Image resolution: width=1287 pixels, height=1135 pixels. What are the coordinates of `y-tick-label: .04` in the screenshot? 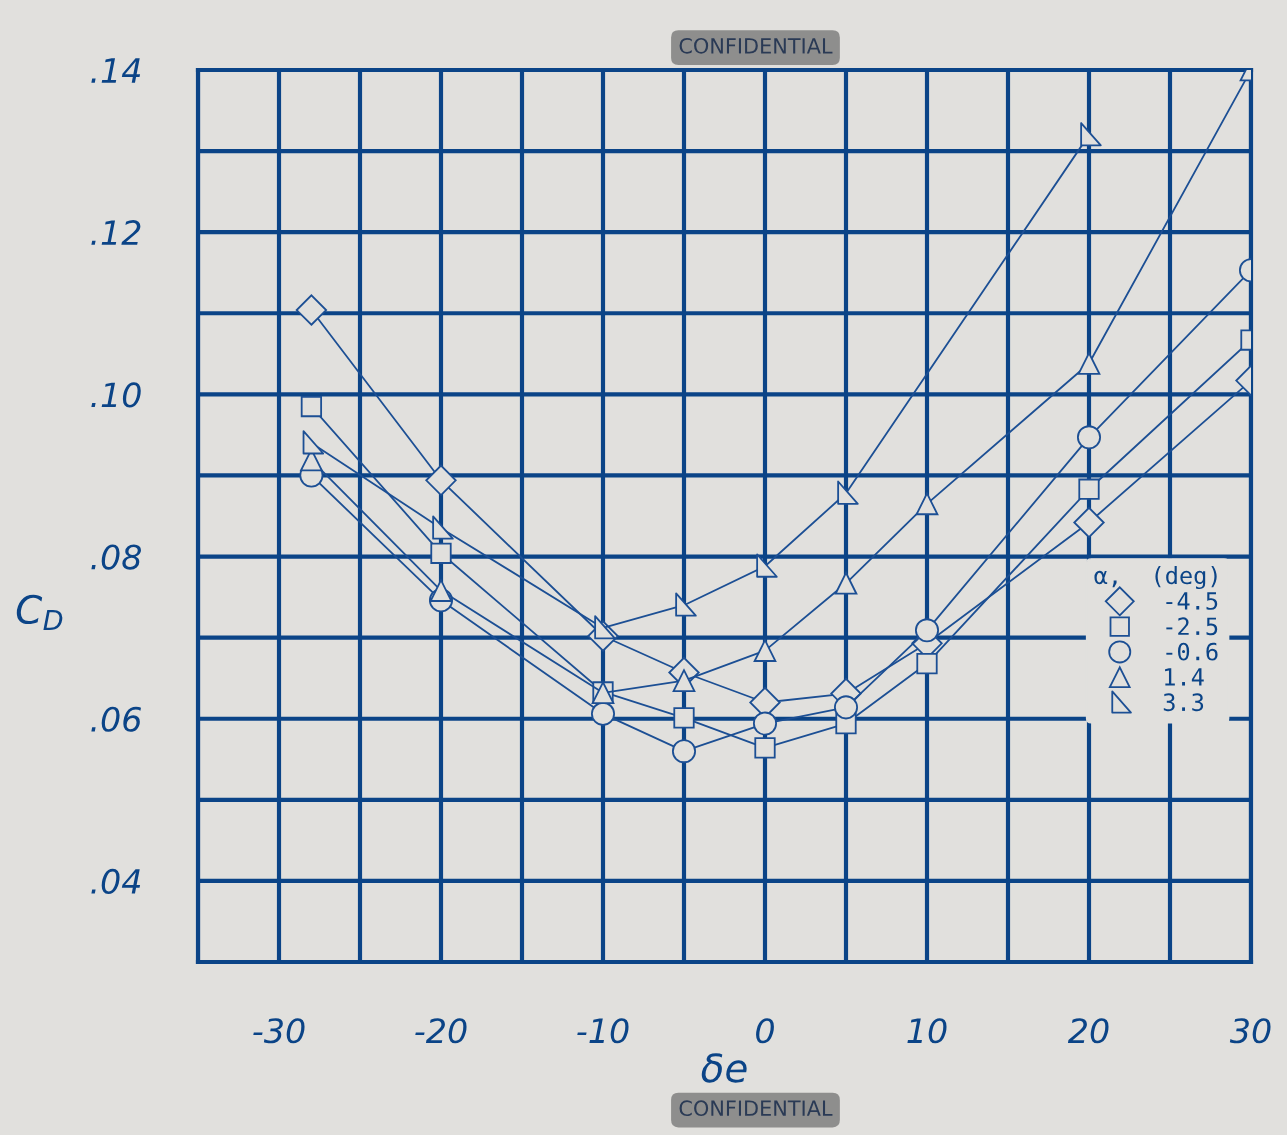 It's located at (116, 881).